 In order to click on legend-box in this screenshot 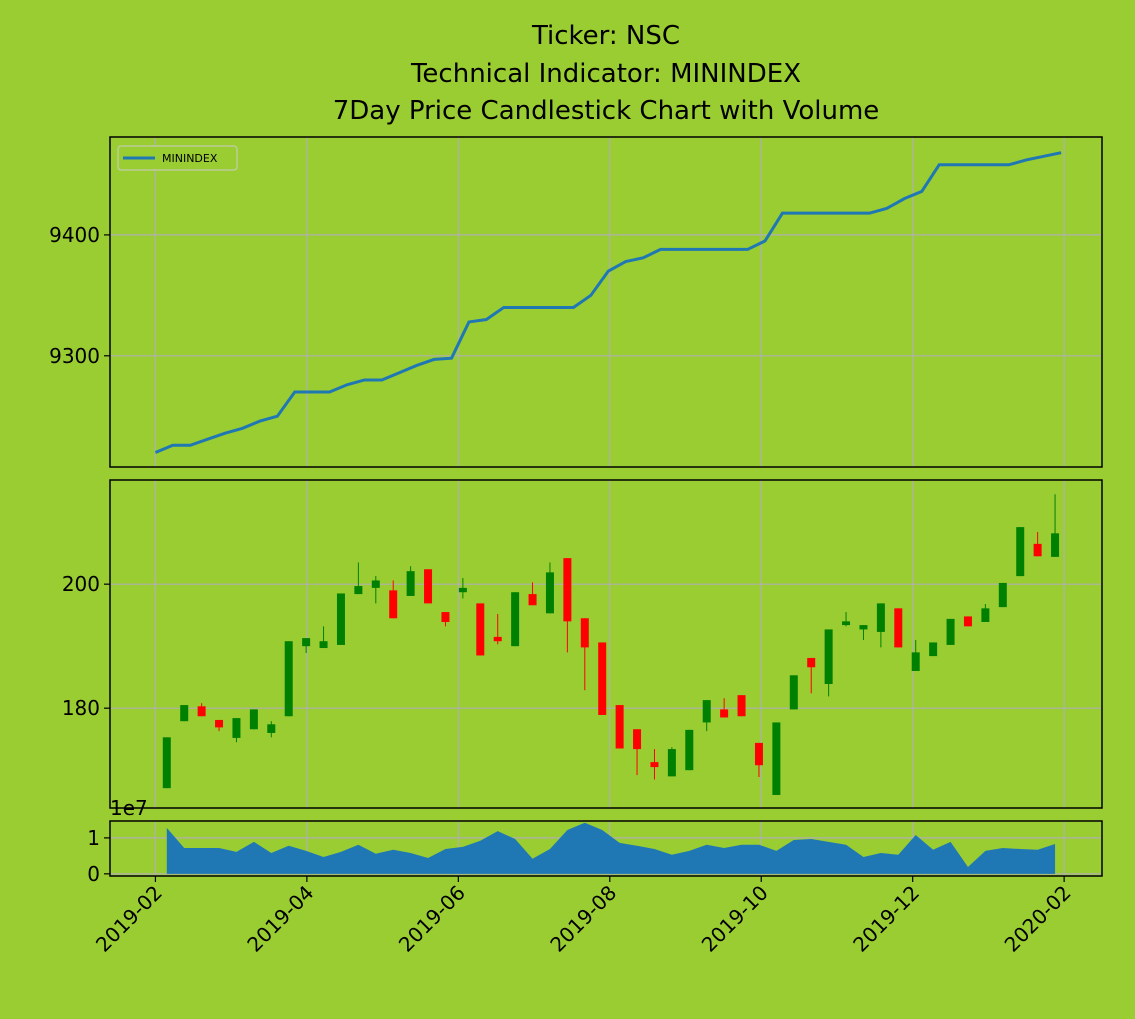, I will do `click(177, 158)`.